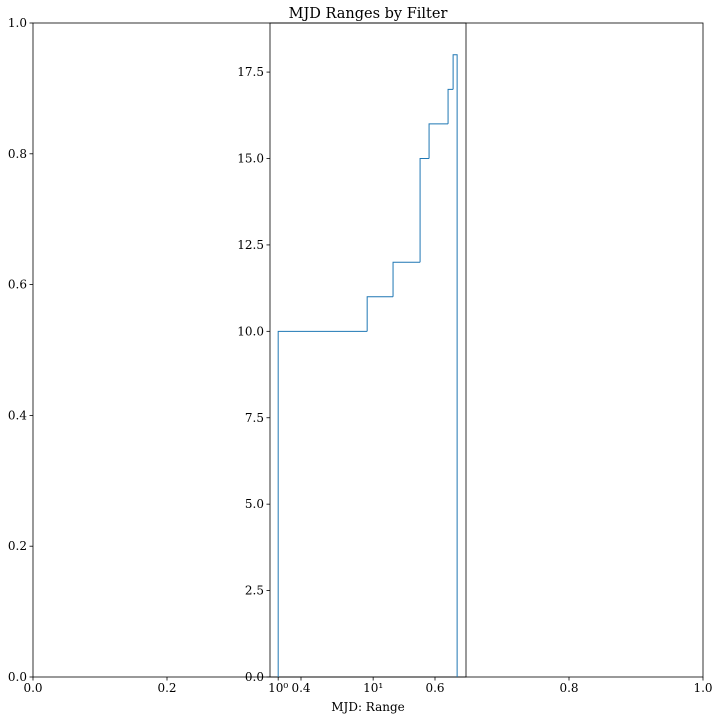 This screenshot has width=719, height=720. What do you see at coordinates (250, 245) in the screenshot?
I see `y-tick-label: 12.5` at bounding box center [250, 245].